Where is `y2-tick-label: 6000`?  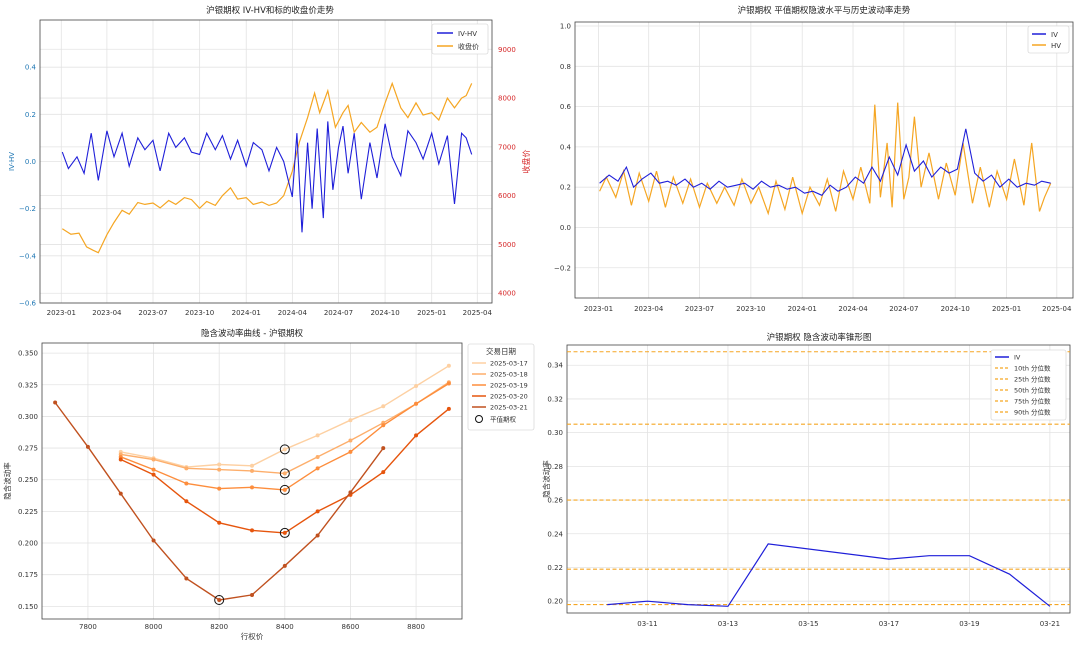
y2-tick-label: 6000 is located at coordinates (507, 196).